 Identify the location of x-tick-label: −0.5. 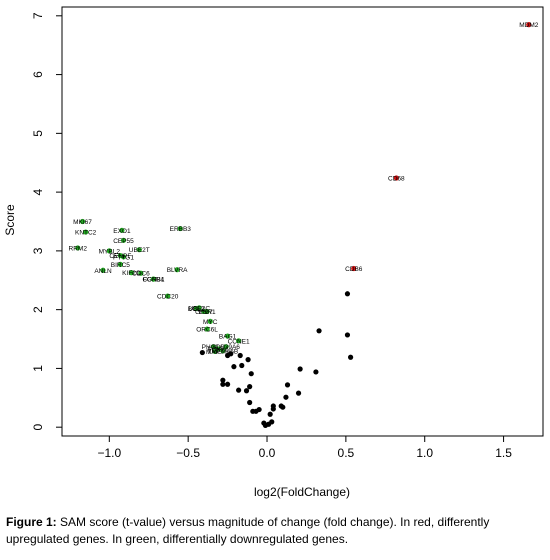
(188, 453).